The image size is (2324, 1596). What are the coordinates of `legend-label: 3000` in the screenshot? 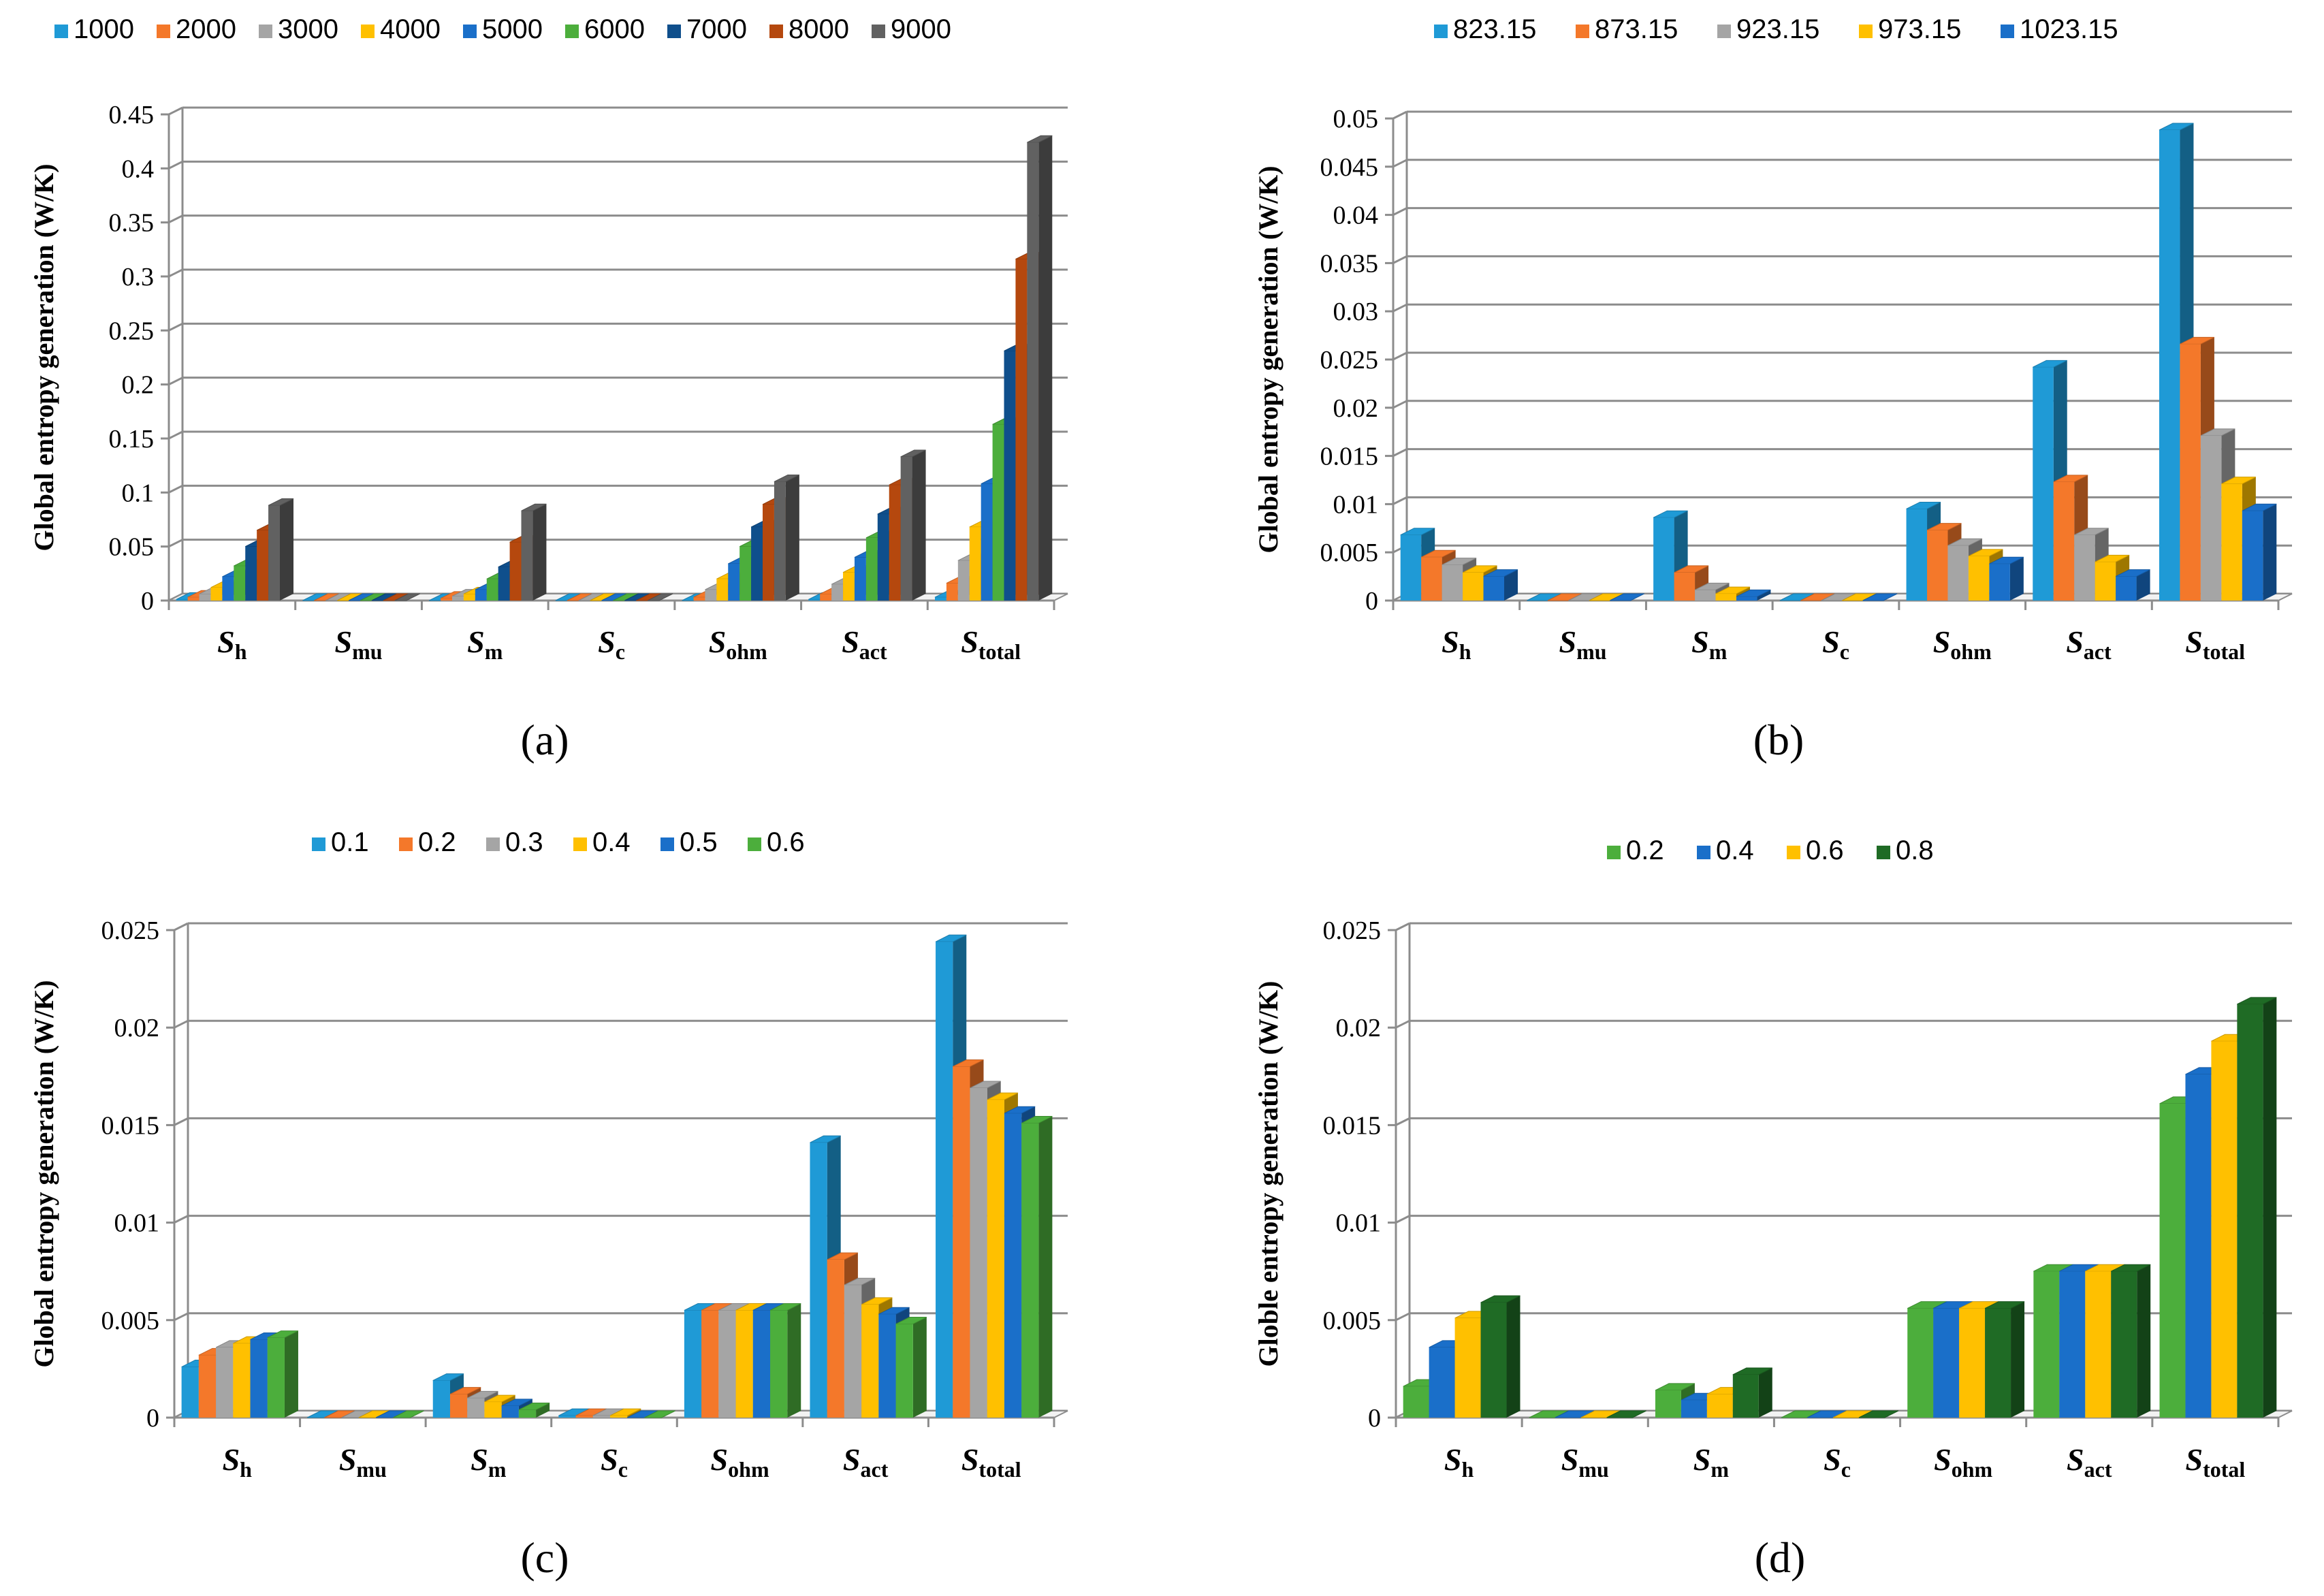 It's located at (308, 29).